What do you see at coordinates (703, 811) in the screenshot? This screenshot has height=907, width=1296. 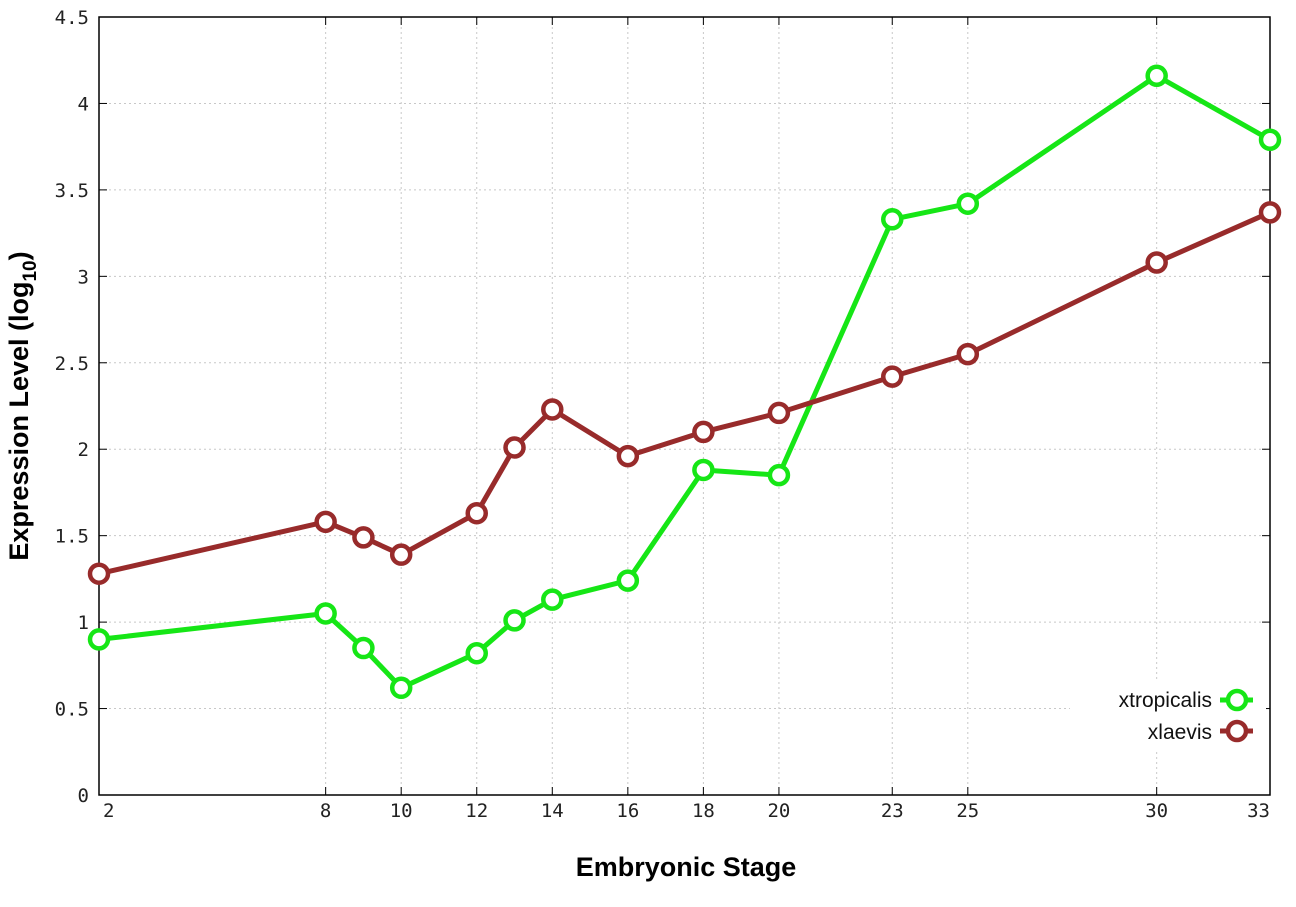 I see `x-tick-label: 18` at bounding box center [703, 811].